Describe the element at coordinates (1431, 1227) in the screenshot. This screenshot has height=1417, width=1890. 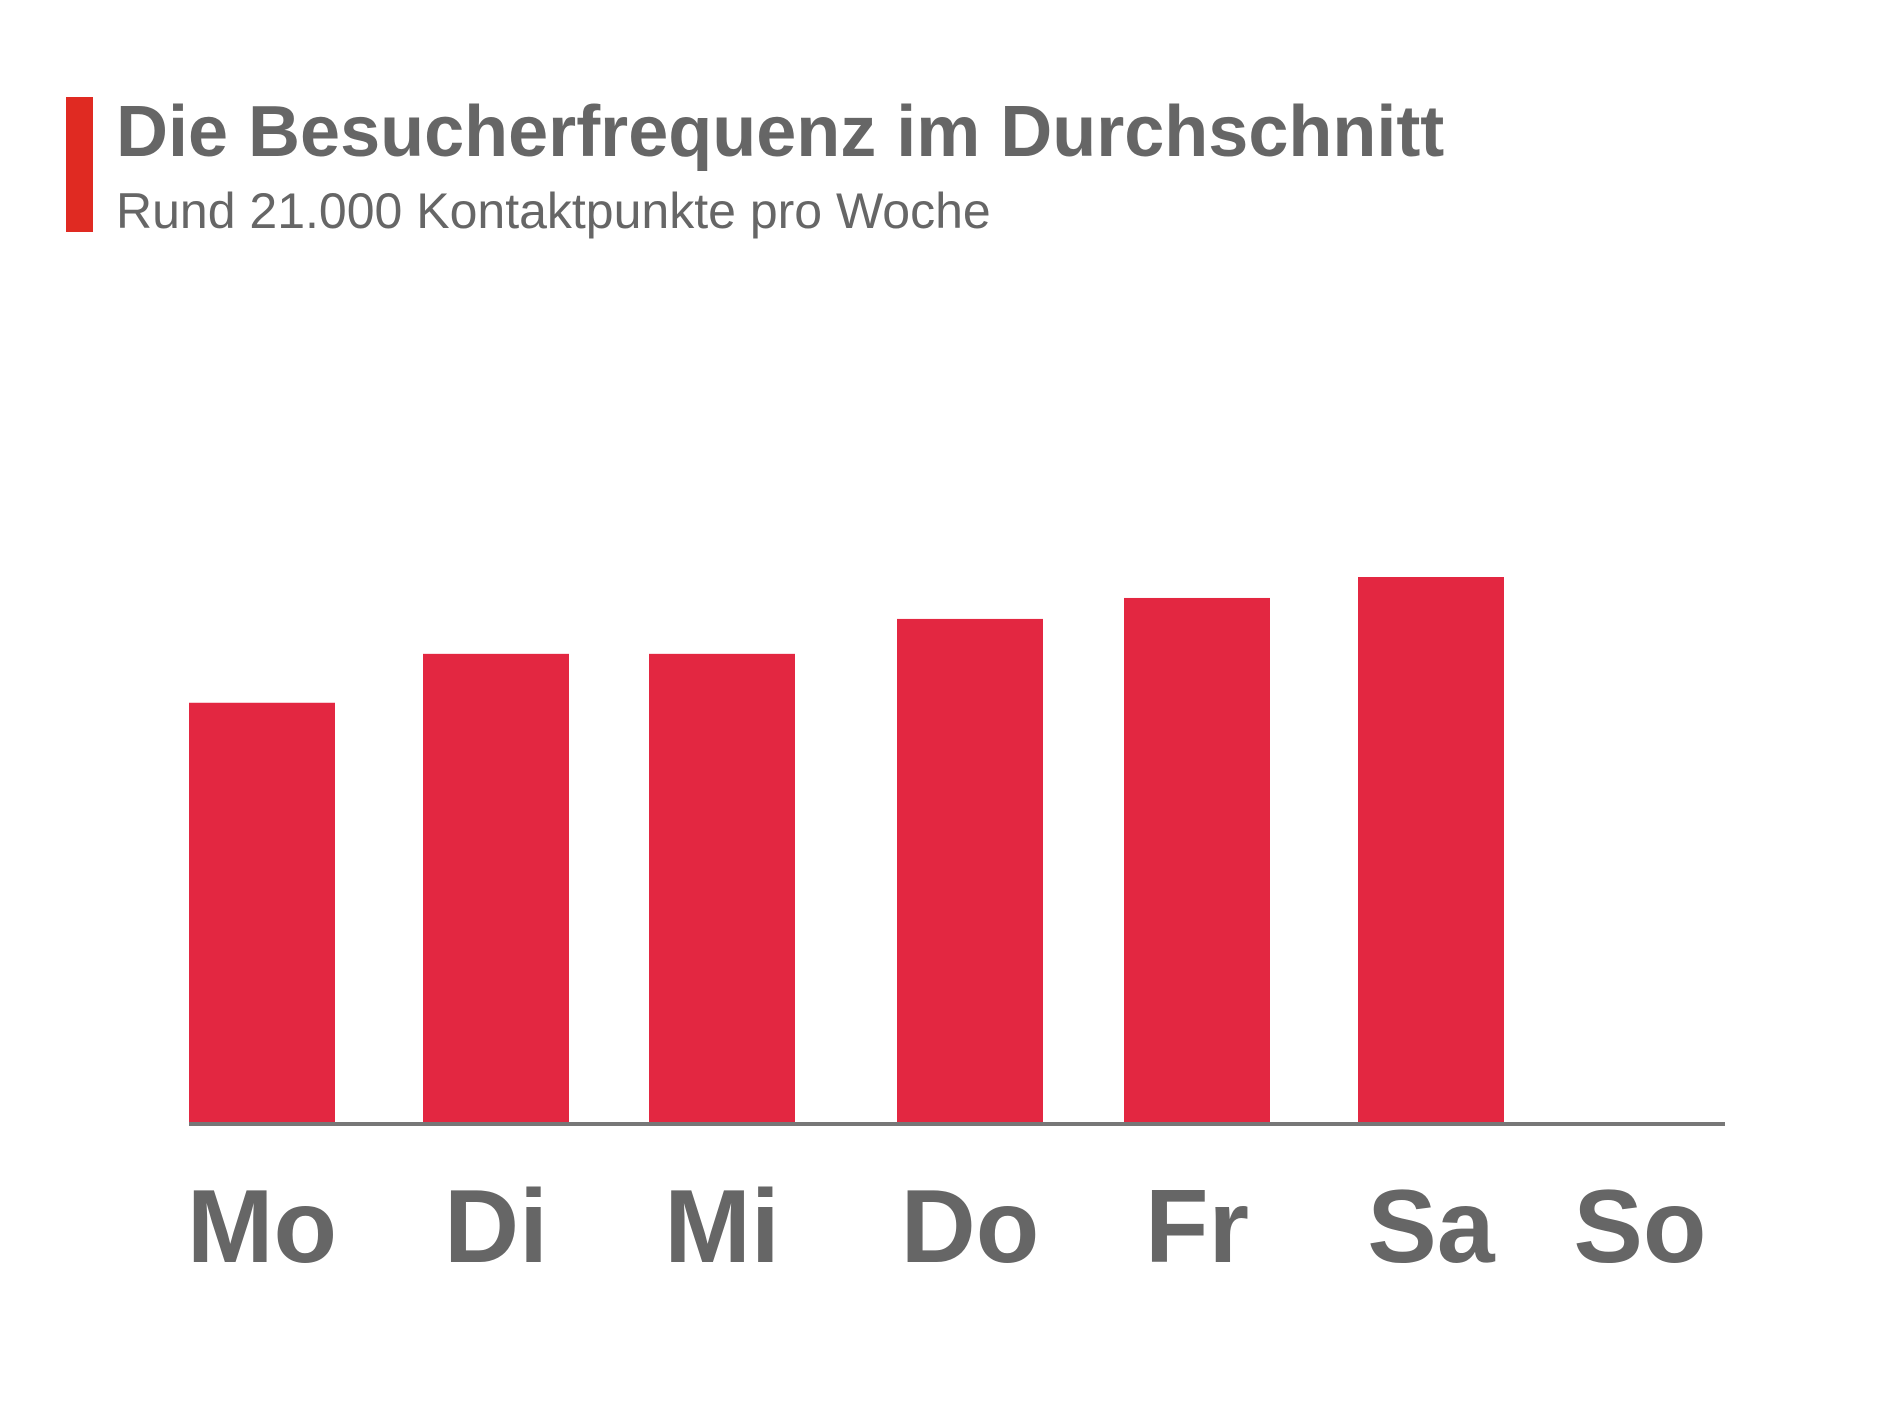
I see `x-tick-label: Sa` at that location.